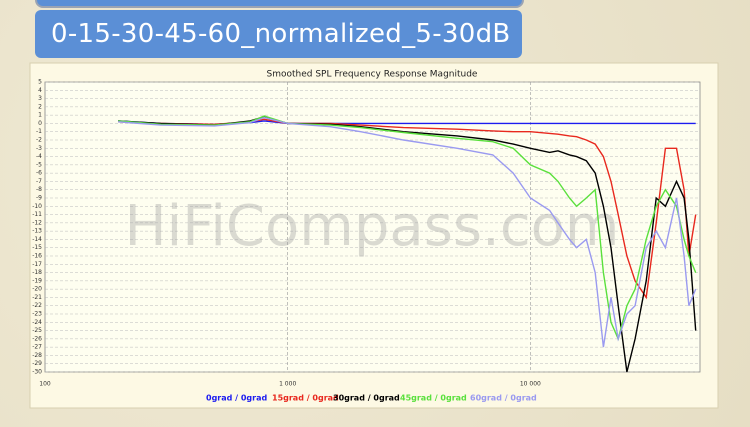  I want to click on y-tick-label: -24, so click(37, 322).